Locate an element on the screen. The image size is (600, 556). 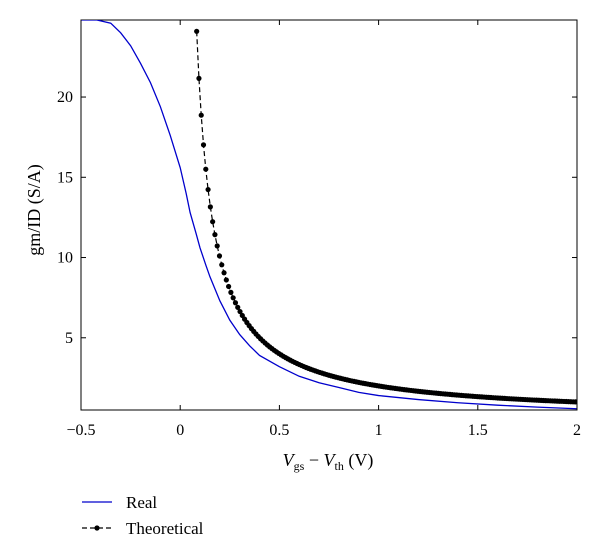
x-label-v2: V is located at coordinates (329, 460).